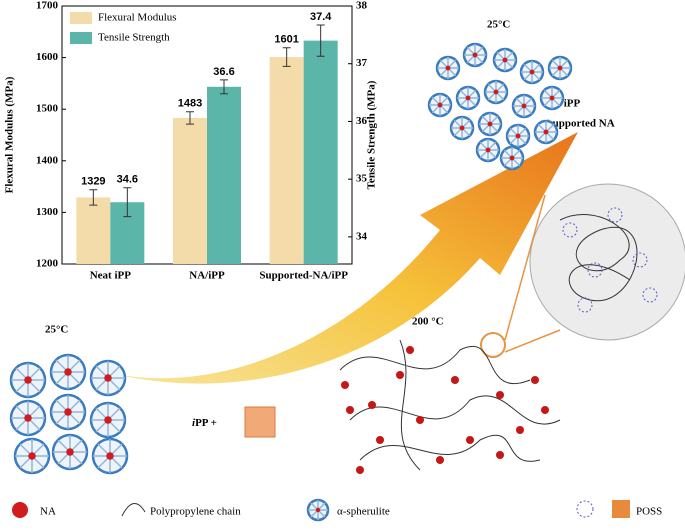 This screenshot has height=532, width=685. I want to click on y-tick-label: 1500, so click(47, 109).